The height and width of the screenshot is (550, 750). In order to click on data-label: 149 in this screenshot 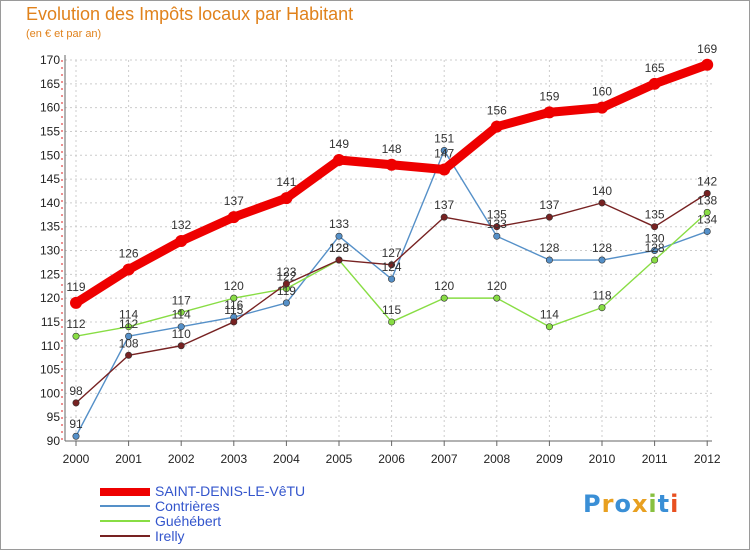, I will do `click(339, 144)`.